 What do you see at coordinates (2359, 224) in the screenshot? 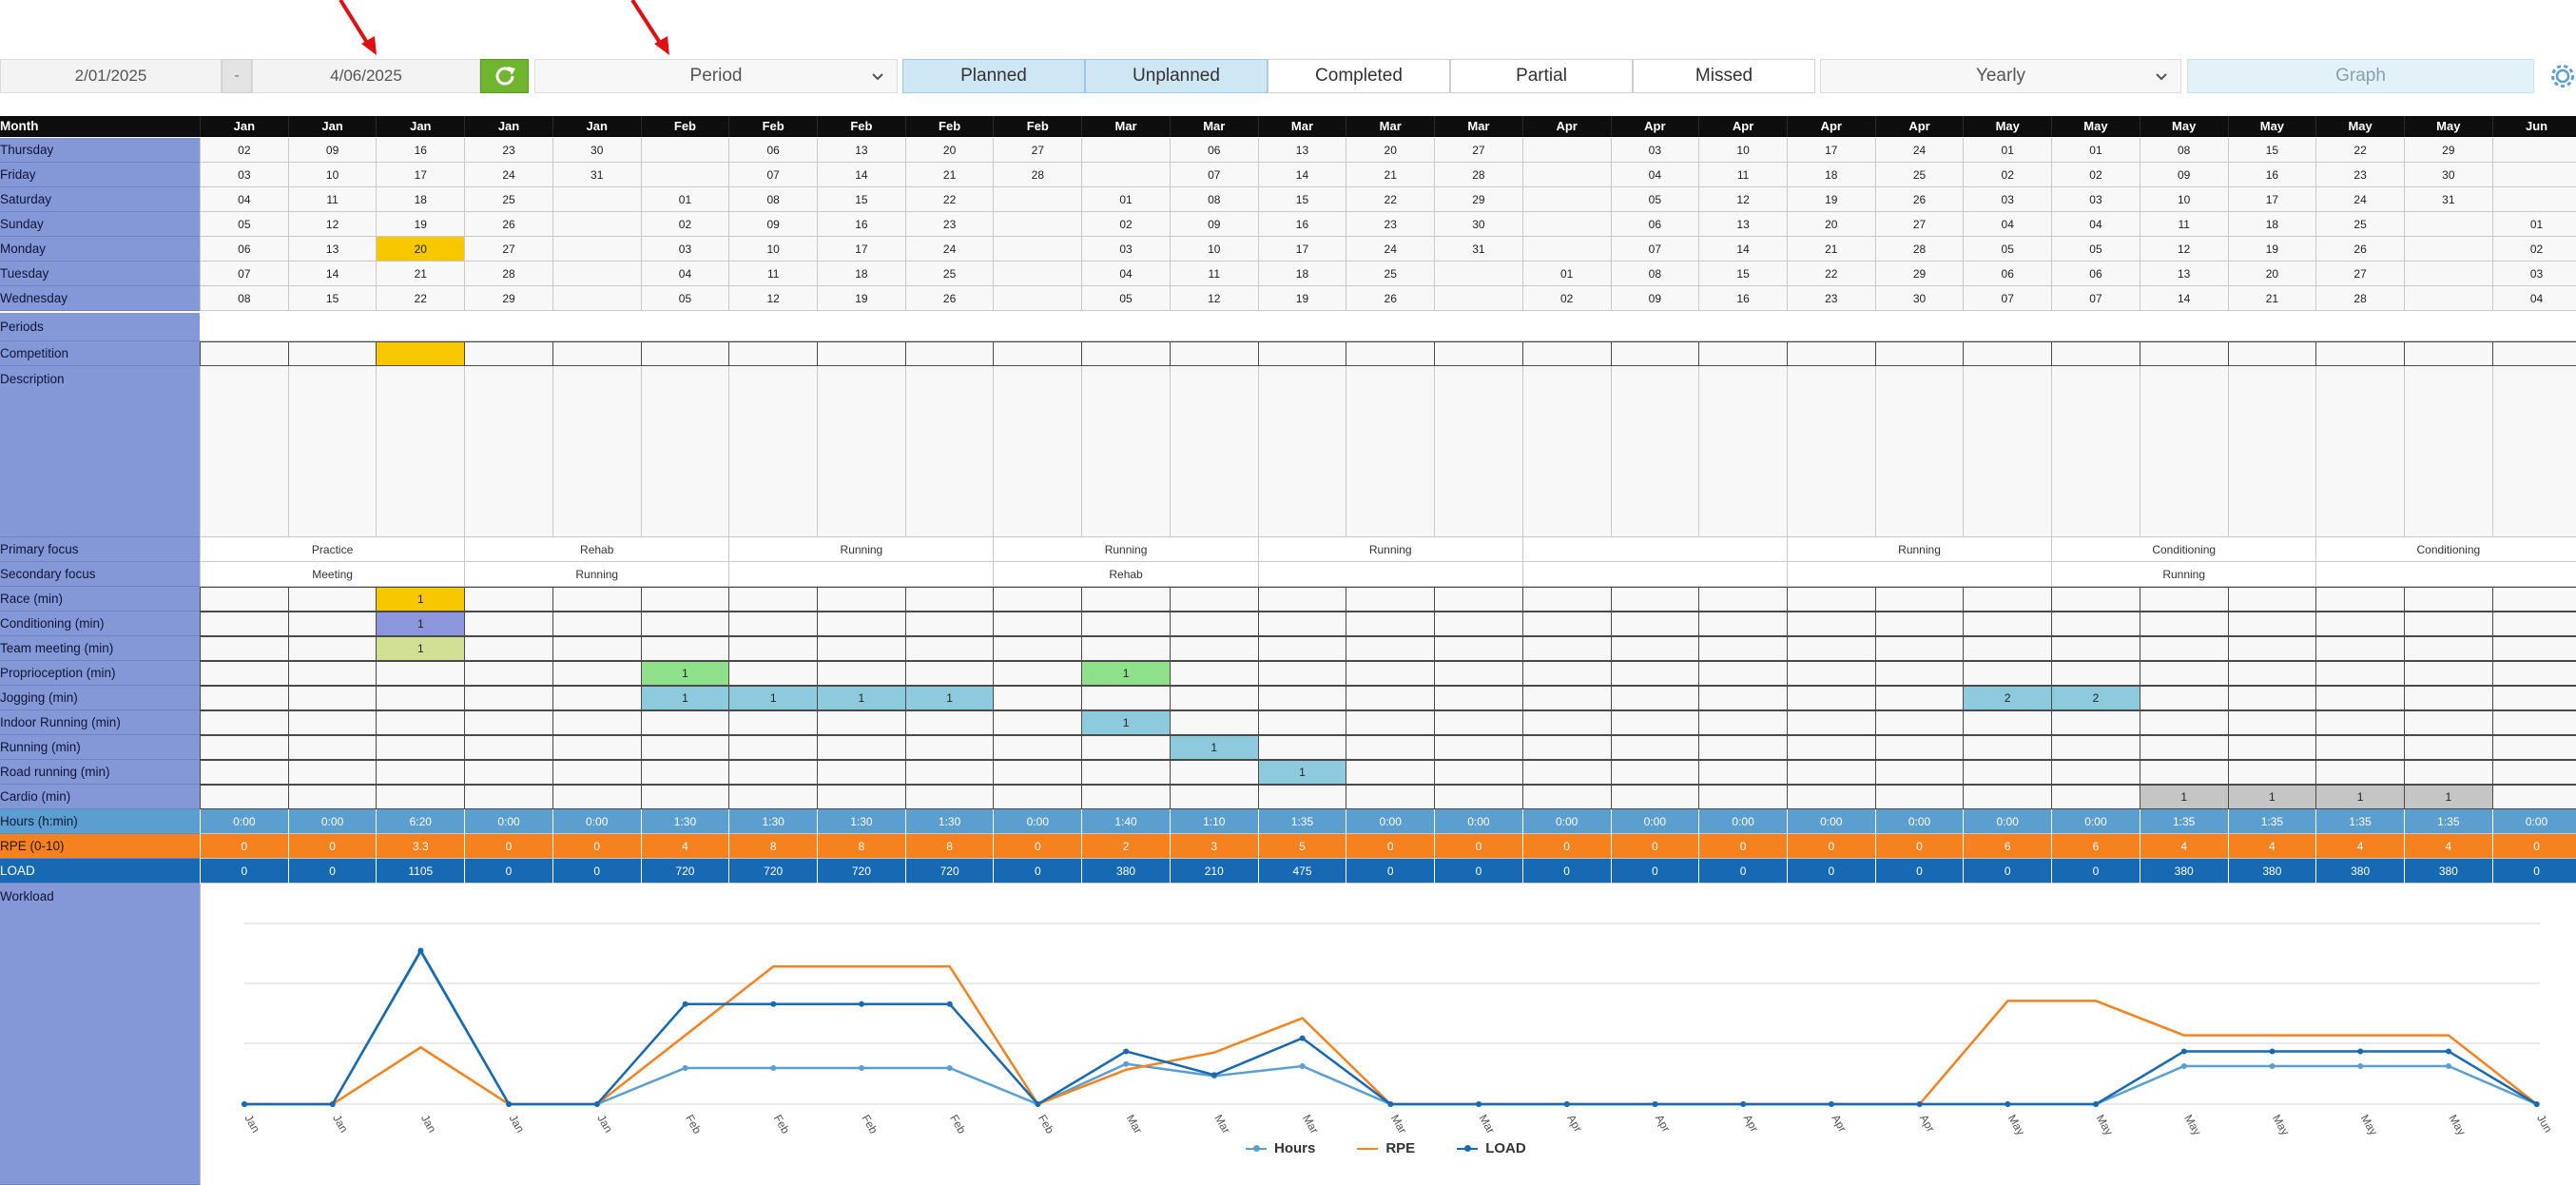
I see `day-cell: 25` at bounding box center [2359, 224].